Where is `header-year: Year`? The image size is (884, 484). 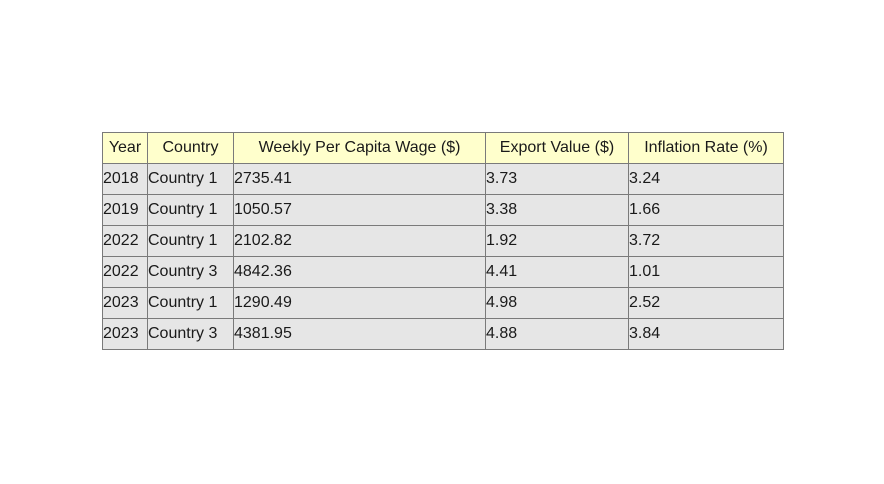
header-year: Year is located at coordinates (125, 148).